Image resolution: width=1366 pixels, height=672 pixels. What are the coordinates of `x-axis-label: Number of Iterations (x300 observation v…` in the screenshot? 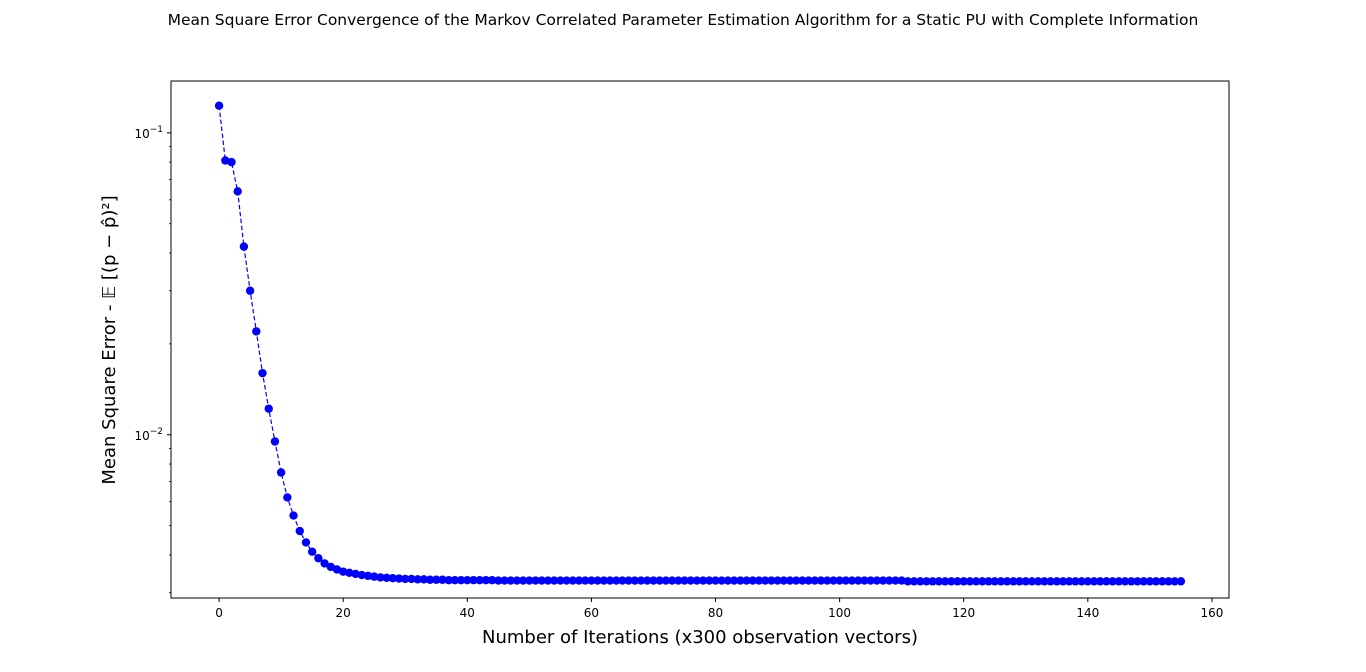 It's located at (700, 637).